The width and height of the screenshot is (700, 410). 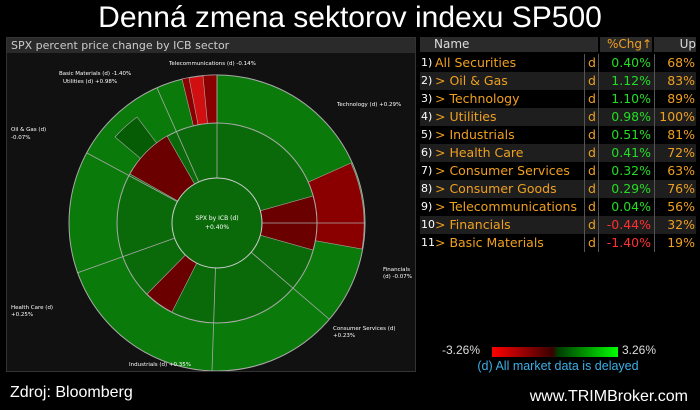 What do you see at coordinates (624, 135) in the screenshot?
I see `row-pct-change: 0.51%` at bounding box center [624, 135].